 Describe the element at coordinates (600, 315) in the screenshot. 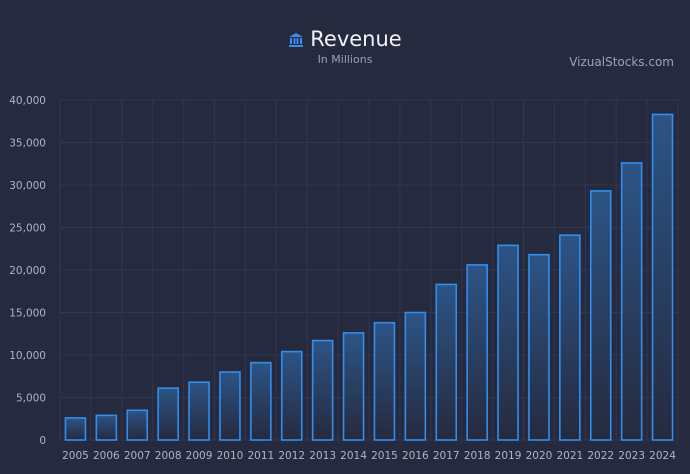

I see `bar-2022` at that location.